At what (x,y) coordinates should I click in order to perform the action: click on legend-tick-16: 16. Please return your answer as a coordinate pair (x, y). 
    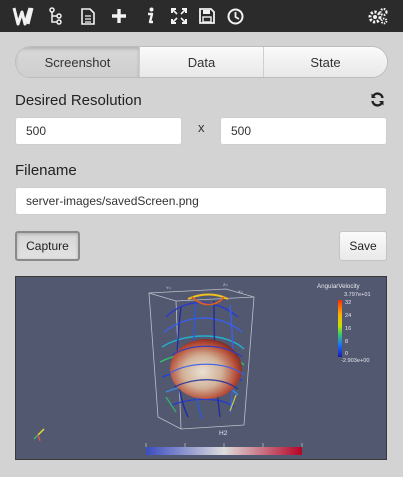
    Looking at the image, I should click on (348, 329).